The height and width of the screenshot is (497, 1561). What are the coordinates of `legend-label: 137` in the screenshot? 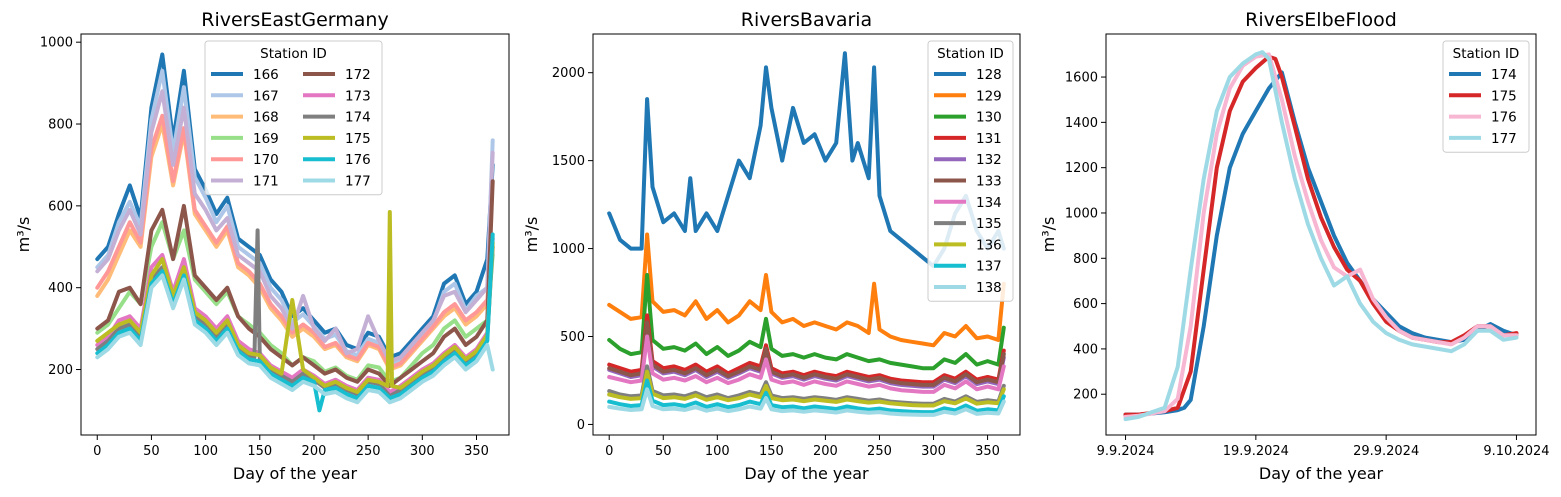 It's located at (989, 267).